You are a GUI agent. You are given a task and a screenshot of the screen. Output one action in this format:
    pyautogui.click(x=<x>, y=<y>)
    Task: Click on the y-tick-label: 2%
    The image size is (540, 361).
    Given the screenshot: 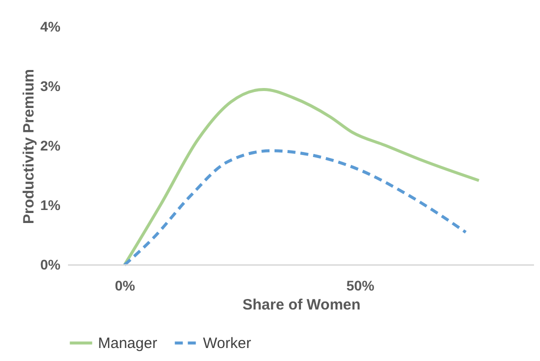 What is the action you would take?
    pyautogui.click(x=51, y=146)
    